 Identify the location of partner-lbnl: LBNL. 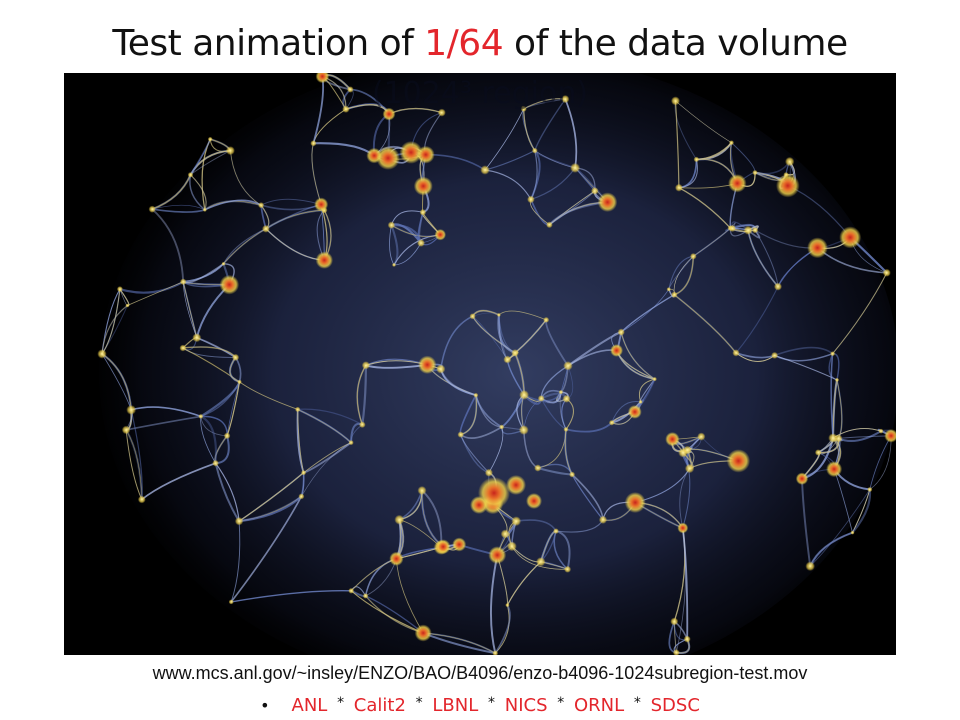
(455, 705).